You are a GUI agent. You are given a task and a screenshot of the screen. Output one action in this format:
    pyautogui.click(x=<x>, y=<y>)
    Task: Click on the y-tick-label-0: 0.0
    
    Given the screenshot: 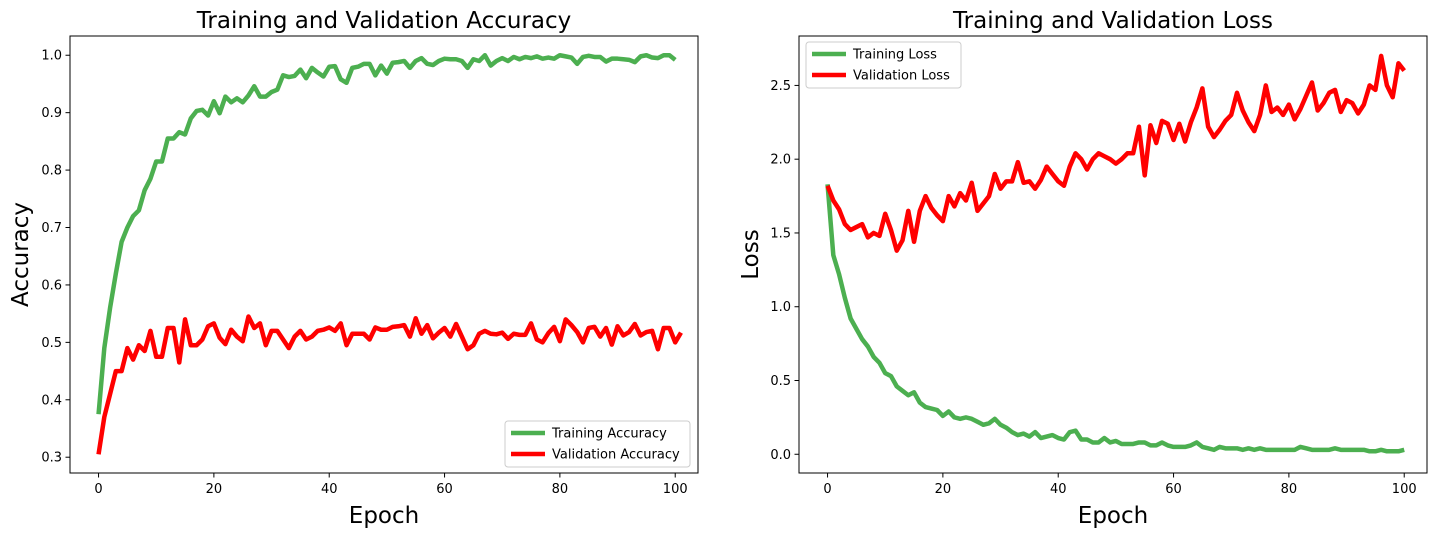 What is the action you would take?
    pyautogui.click(x=780, y=455)
    